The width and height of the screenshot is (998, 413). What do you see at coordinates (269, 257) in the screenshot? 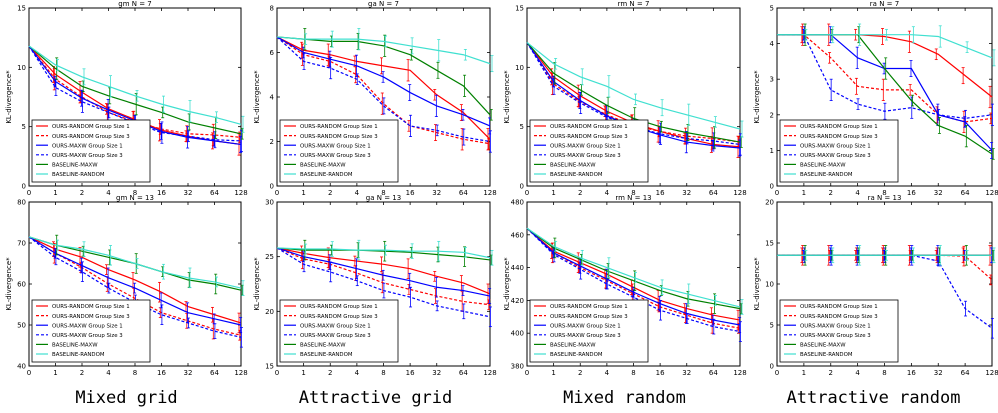
I see `y-tick-label: 25` at bounding box center [269, 257].